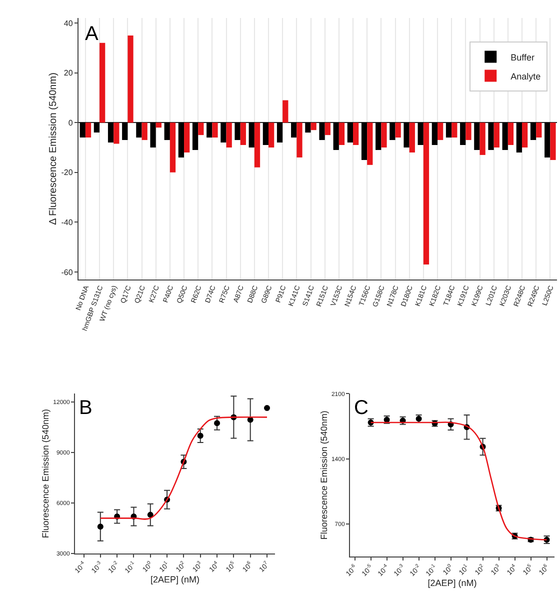 The image size is (560, 608). Describe the element at coordinates (54, 148) in the screenshot. I see `y-axis-title: Δ Fluorescence Emission (540nm)` at that location.